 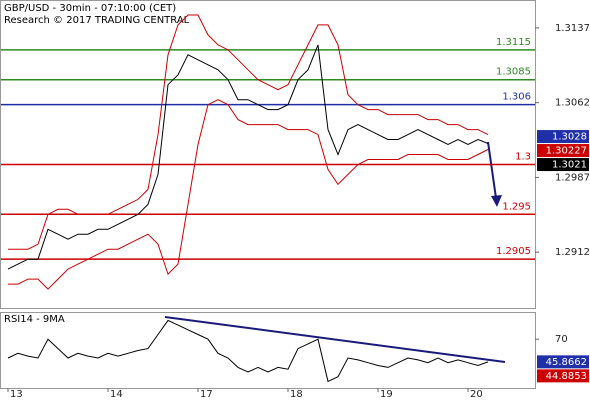 I want to click on chart-subtitle: Research © 2017 TRADING CENTRAL, so click(x=97, y=20).